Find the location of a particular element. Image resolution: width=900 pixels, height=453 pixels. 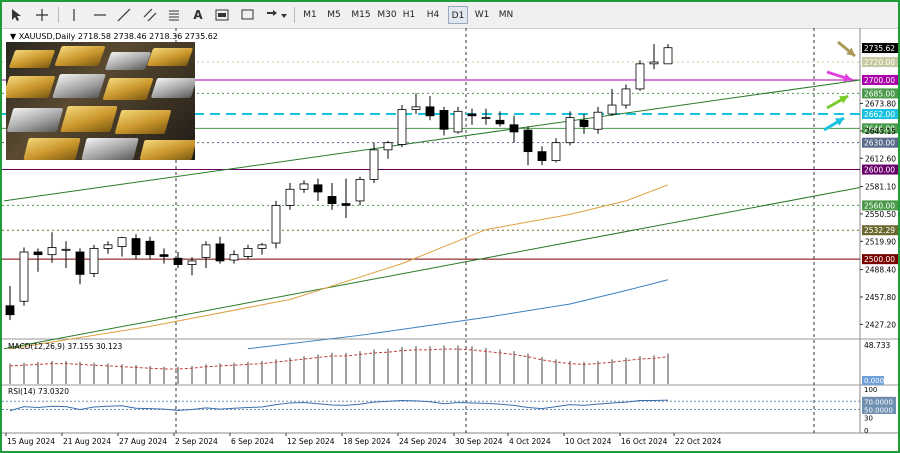

timeframe-d1: D1 is located at coordinates (458, 15).